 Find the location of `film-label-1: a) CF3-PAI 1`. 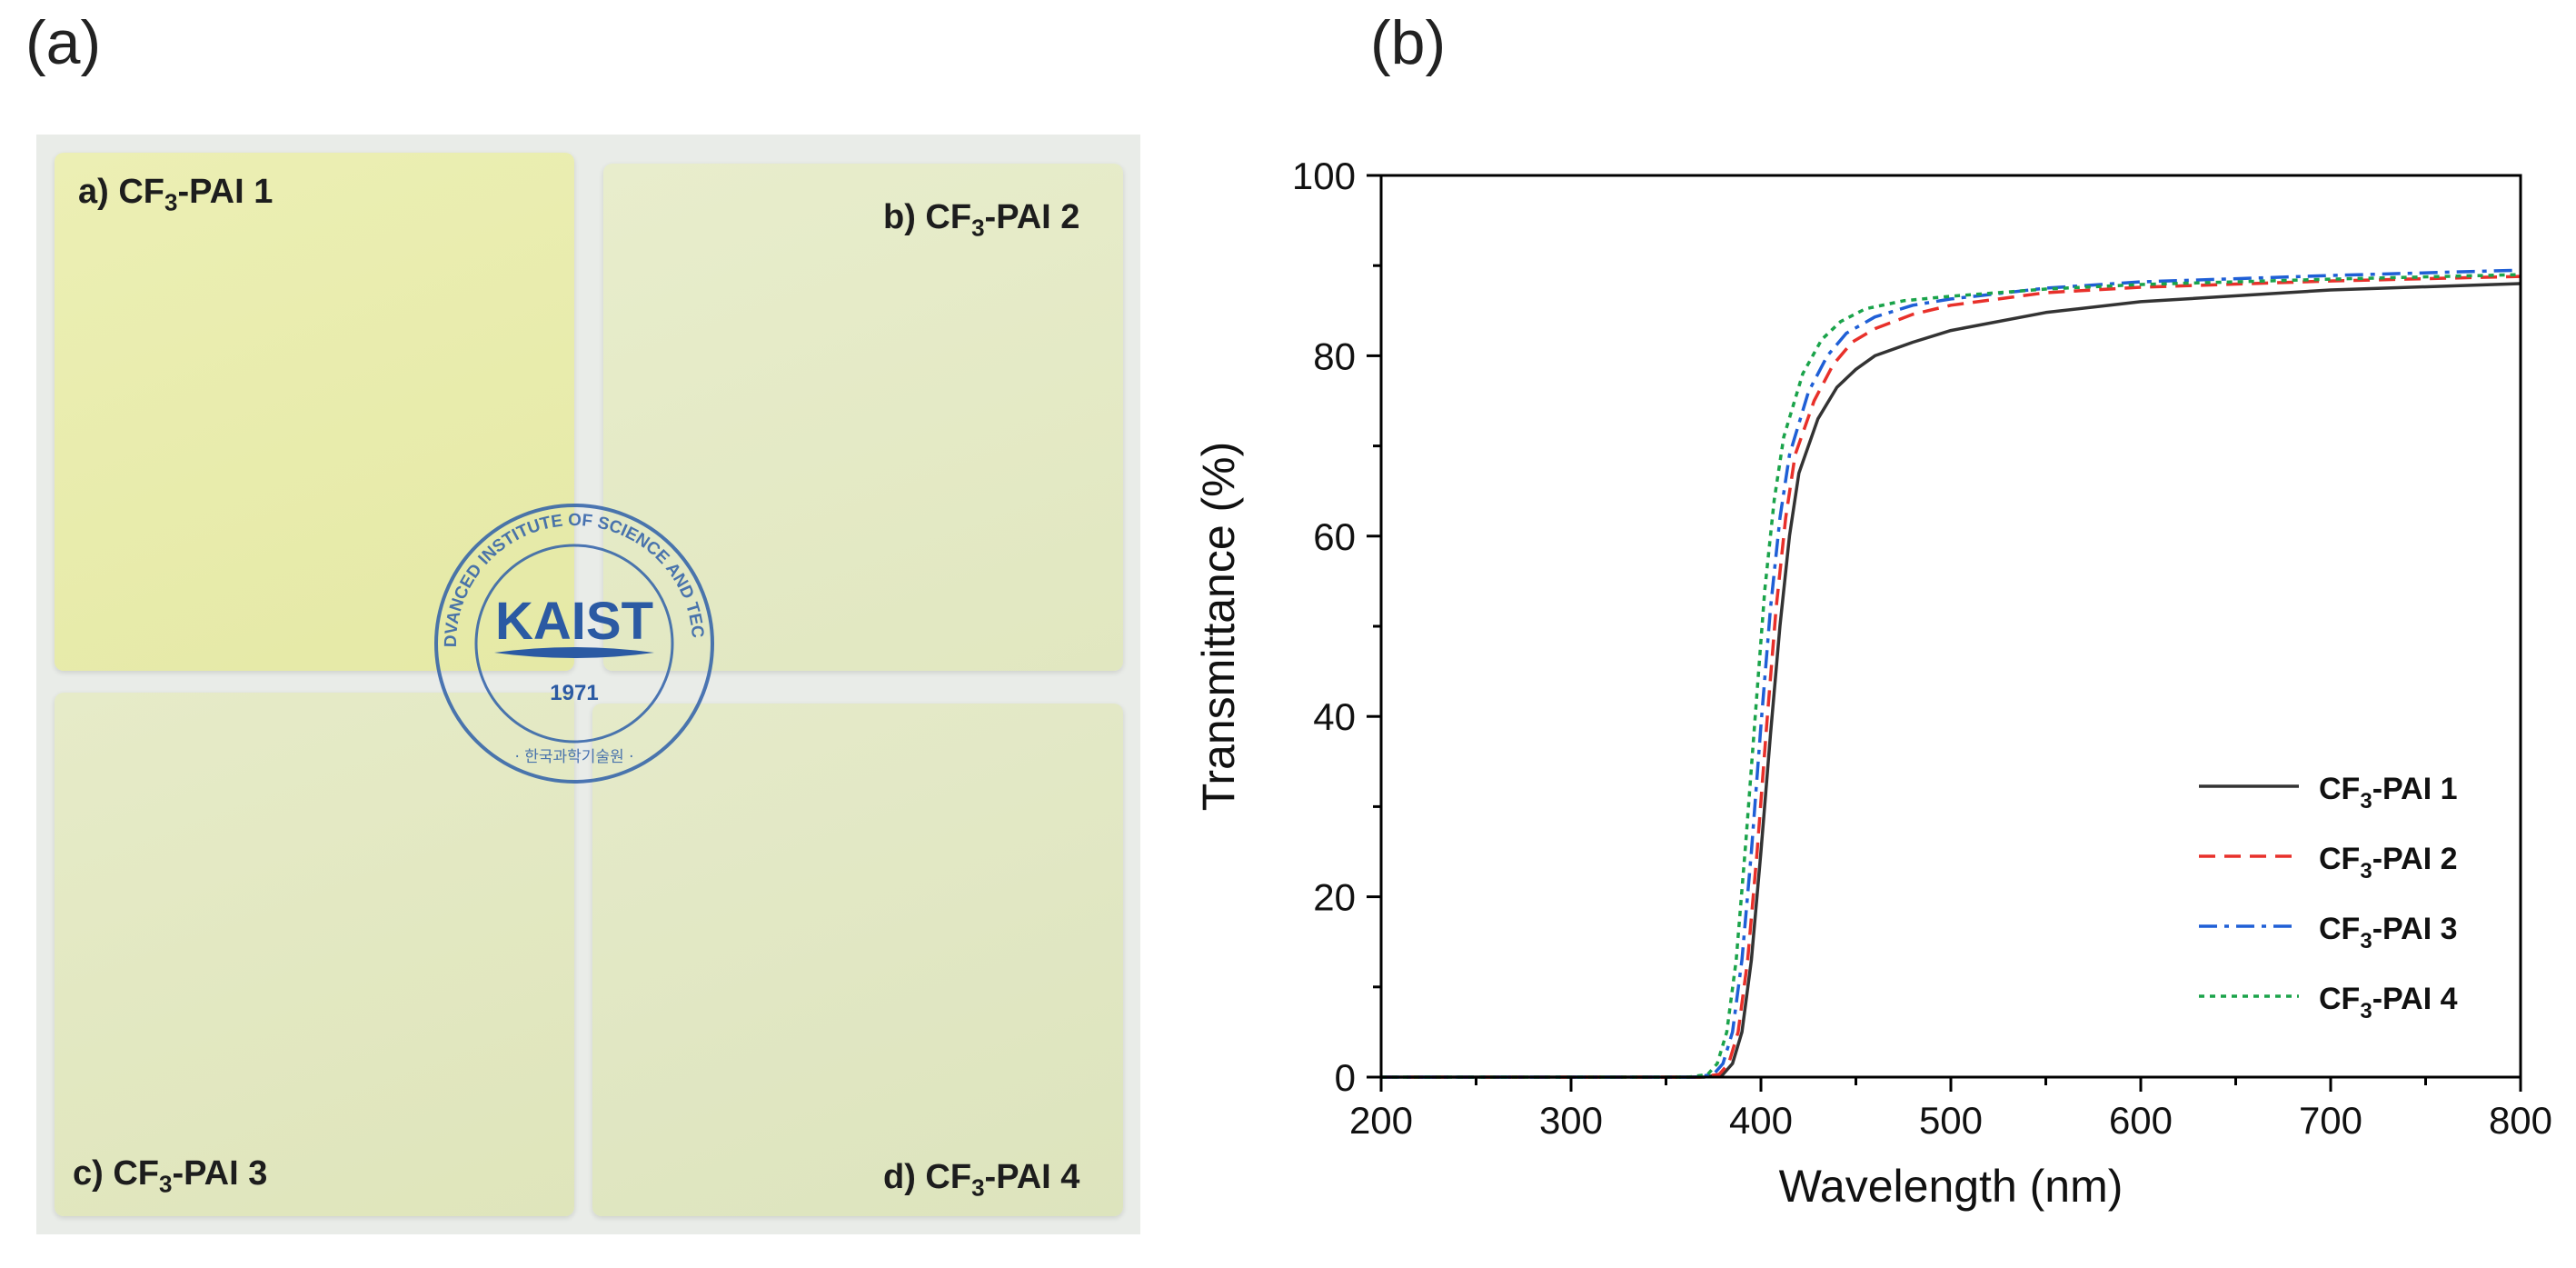

film-label-1: a) CF3-PAI 1 is located at coordinates (176, 194).